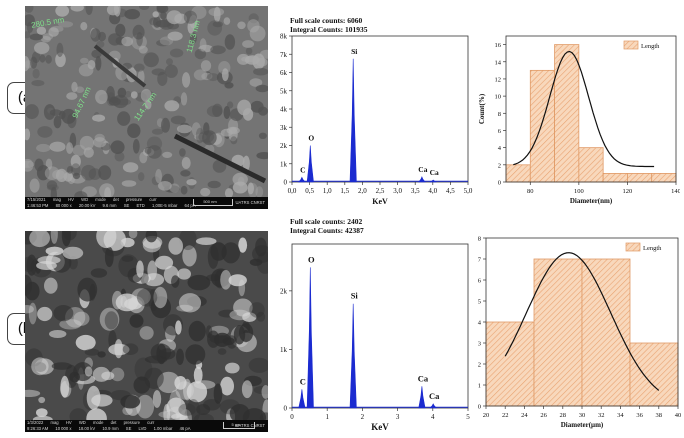 This screenshot has width=684, height=438. What do you see at coordinates (510, 364) in the screenshot?
I see `histogram-bar` at bounding box center [510, 364].